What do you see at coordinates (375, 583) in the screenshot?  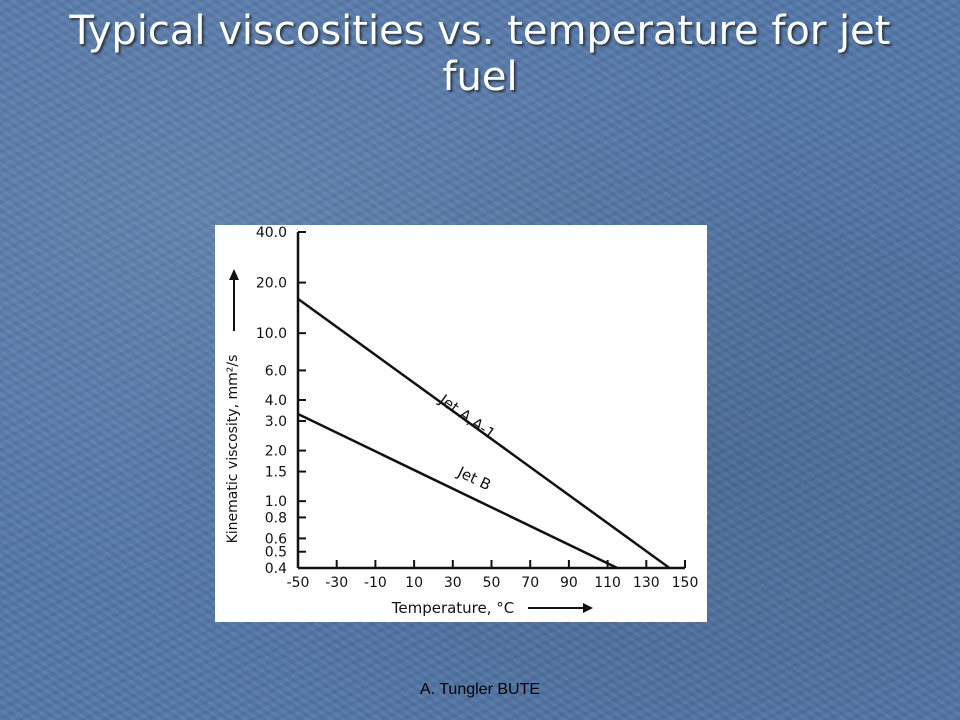 I see `x-tick-label: -10` at bounding box center [375, 583].